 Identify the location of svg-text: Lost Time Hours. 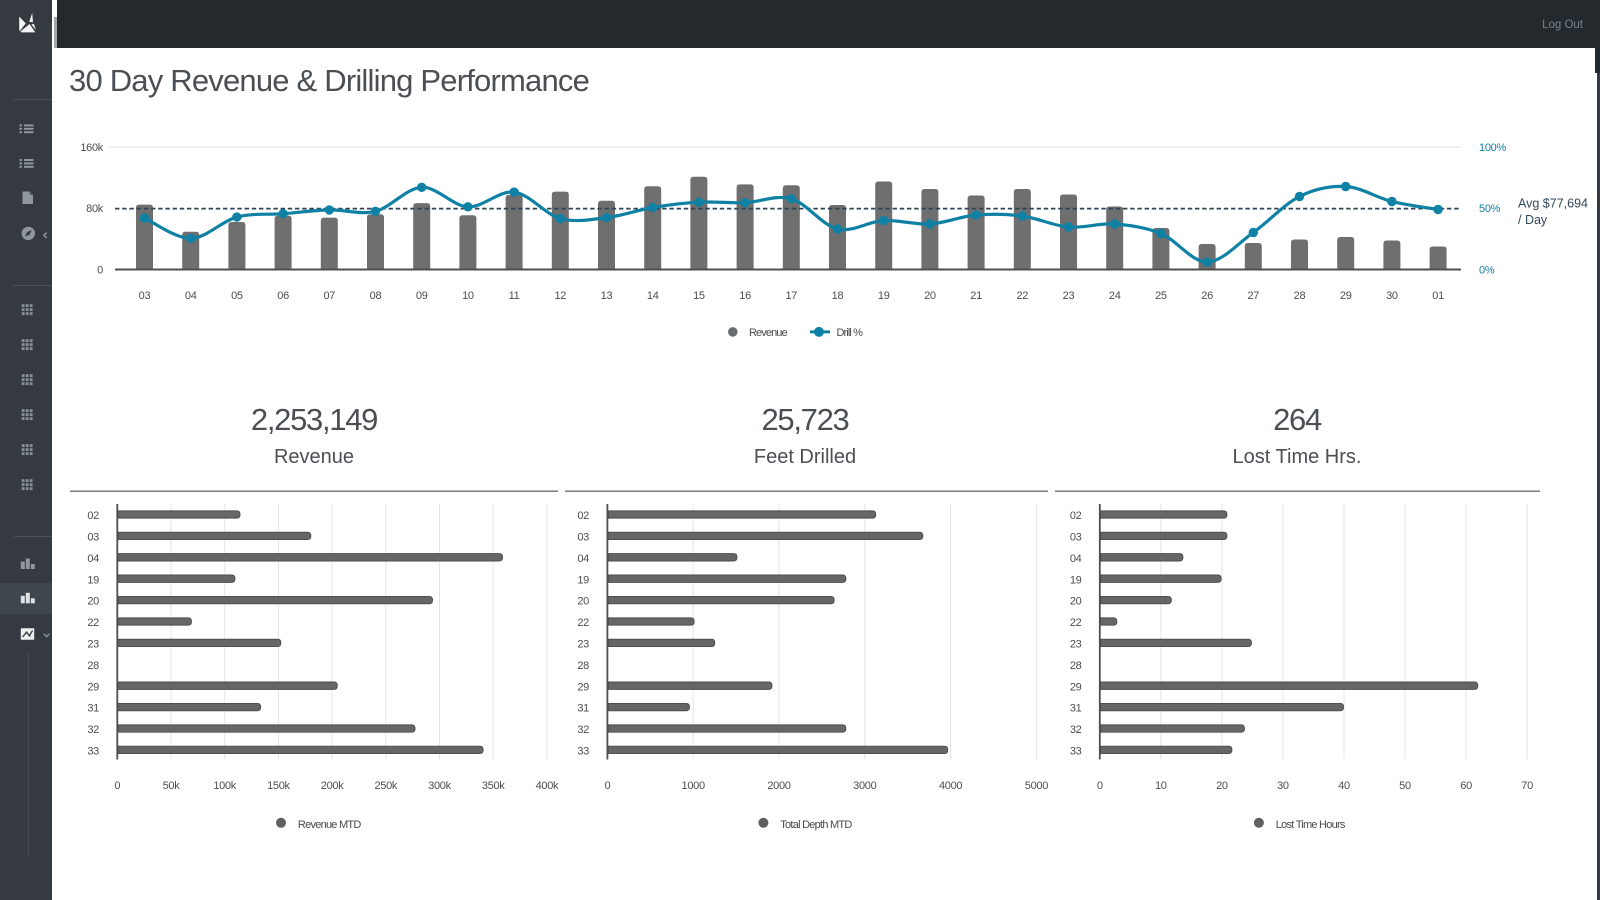
(1311, 825).